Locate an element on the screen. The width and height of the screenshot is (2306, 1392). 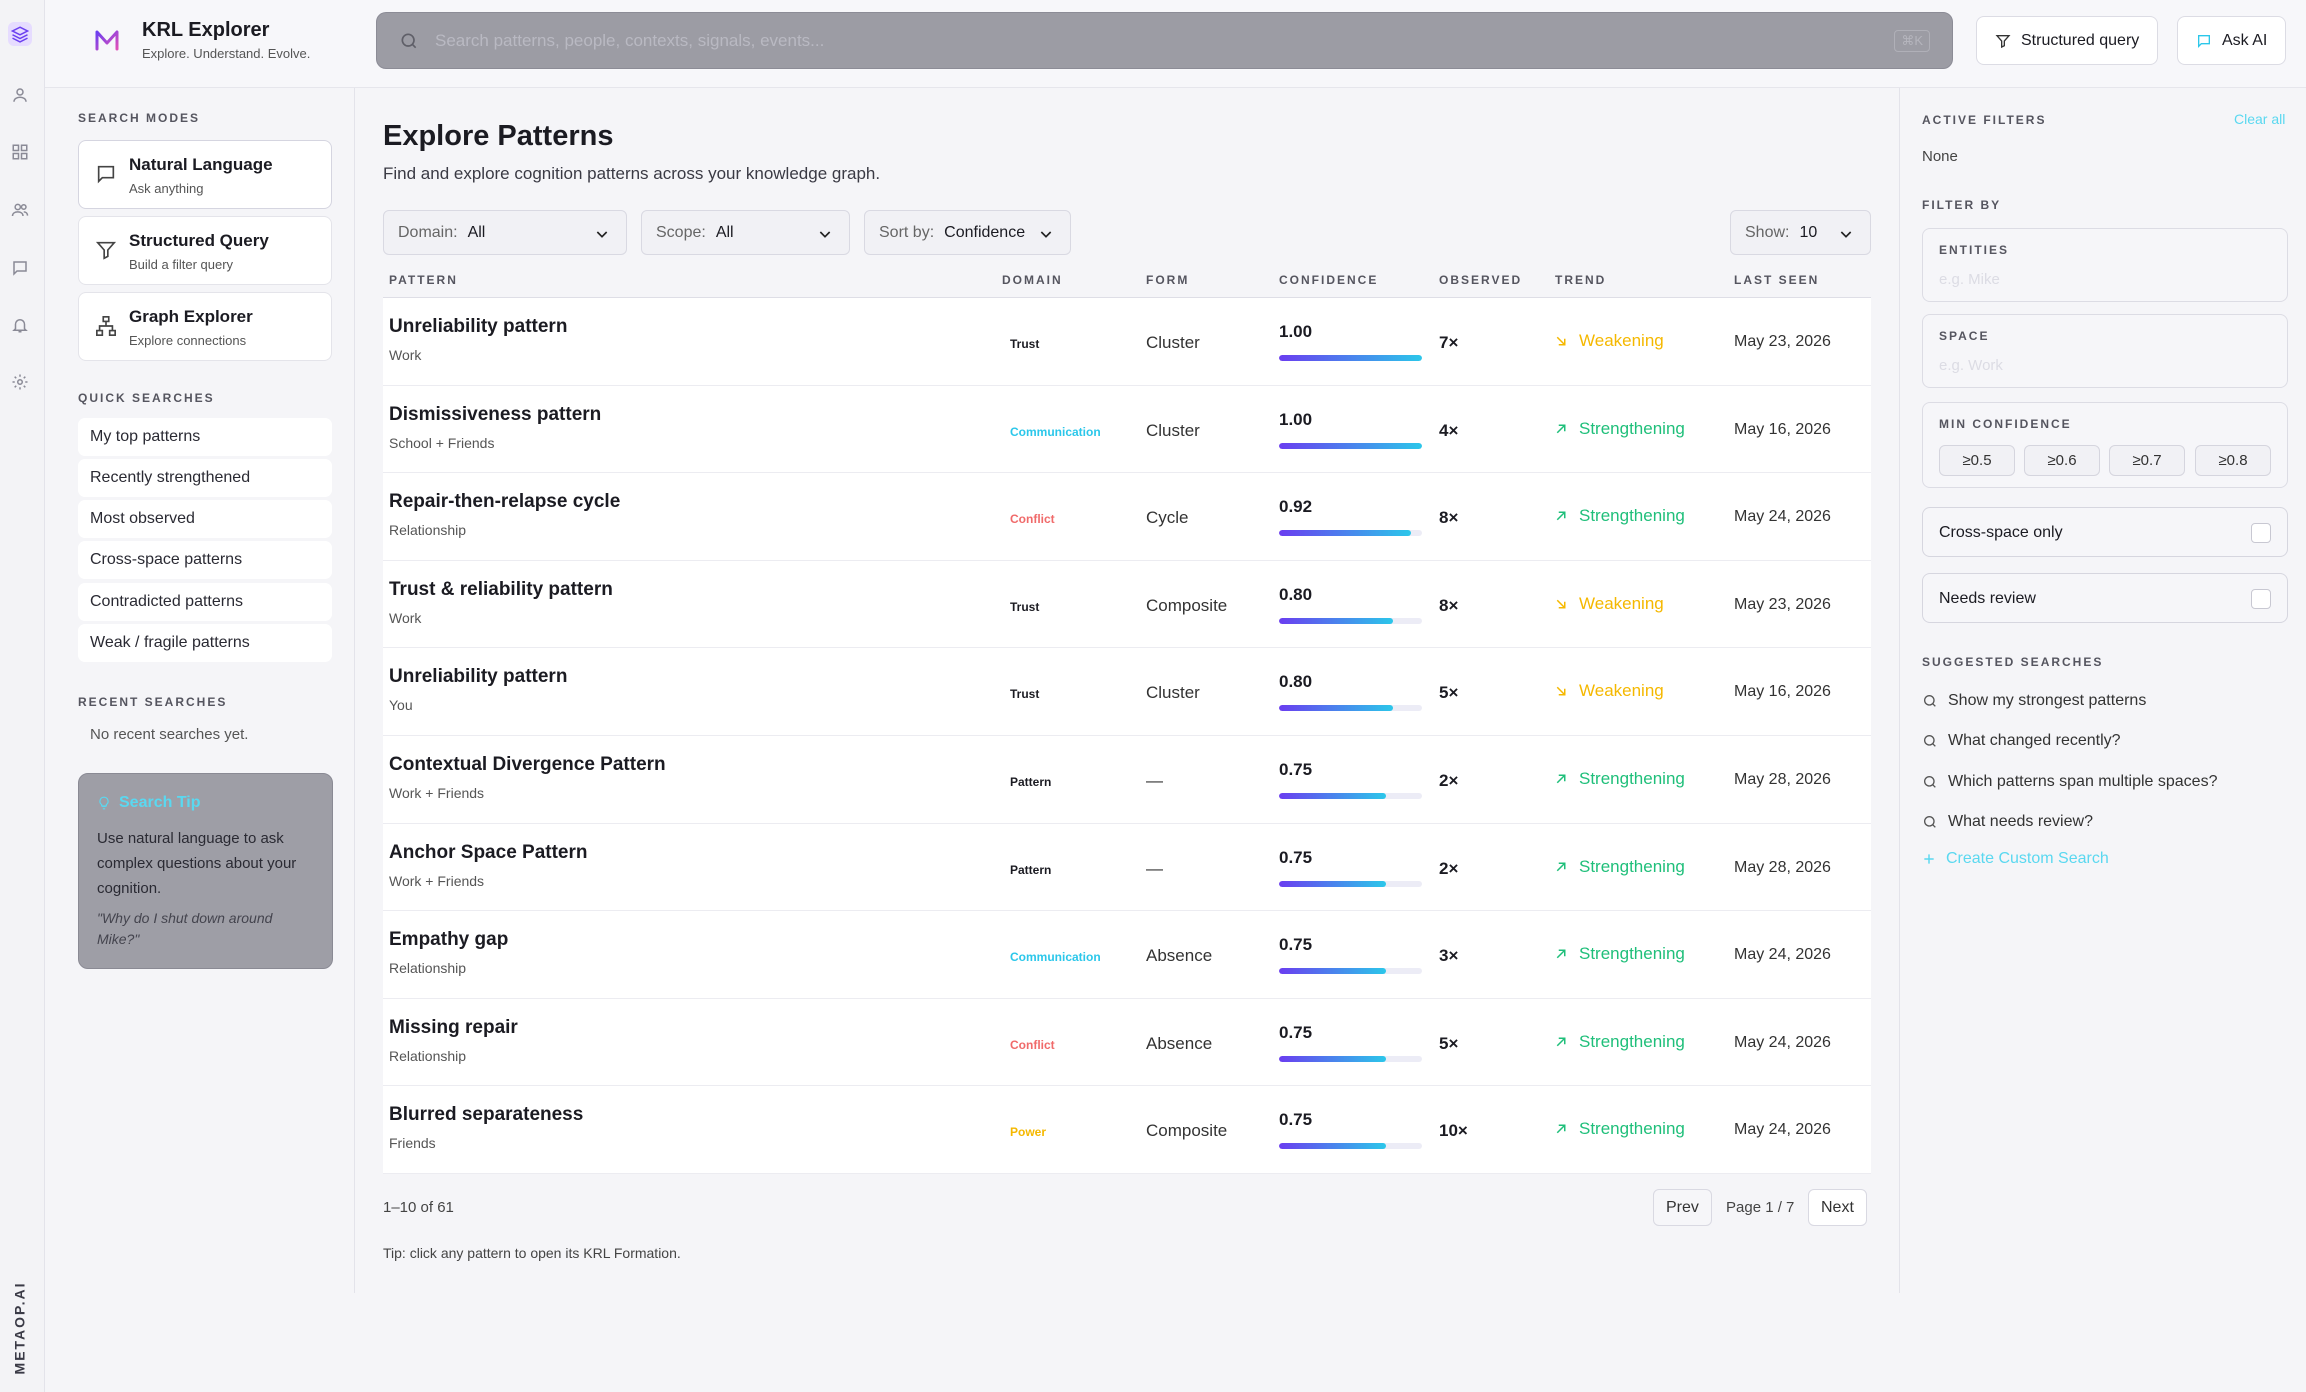
users-icon is located at coordinates (20, 210).